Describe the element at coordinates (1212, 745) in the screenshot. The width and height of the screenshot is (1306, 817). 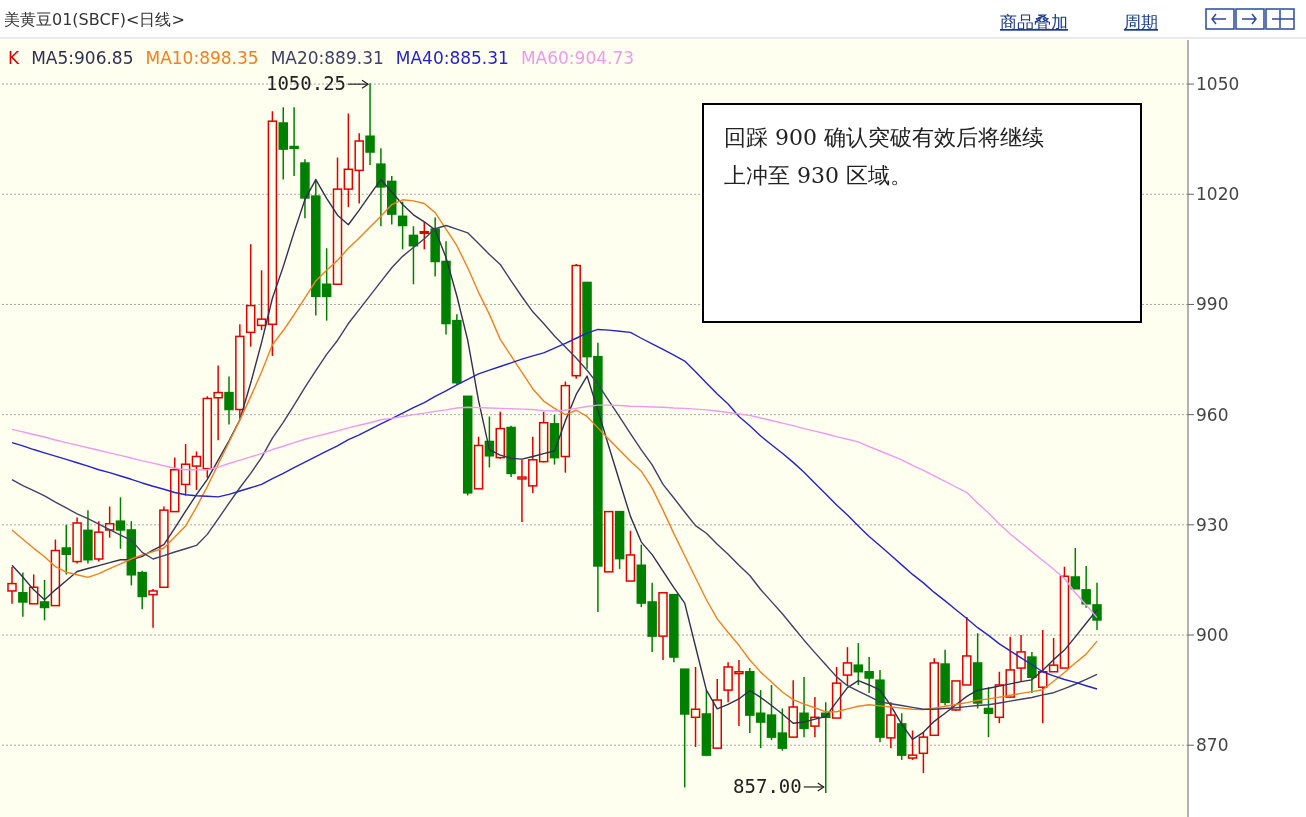
I see `y-tick-label: 870` at that location.